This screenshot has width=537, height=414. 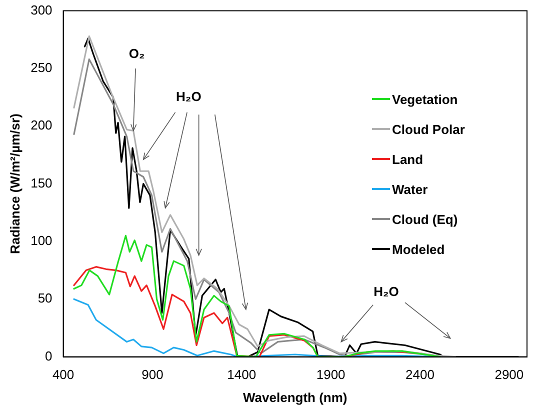 I want to click on legend-label: Land, so click(x=408, y=159).